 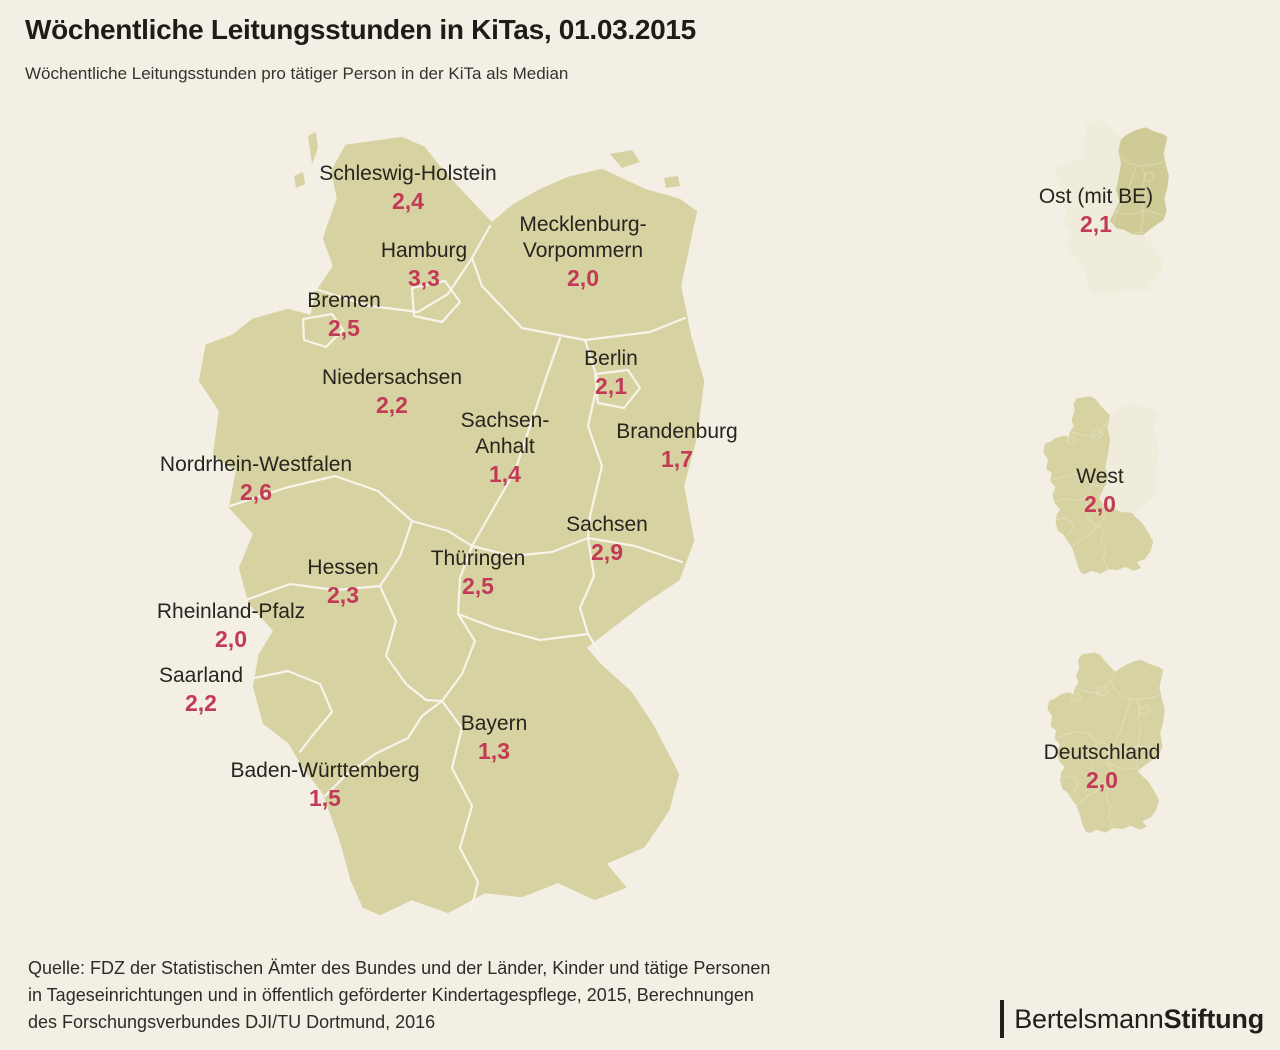 I want to click on state-label-mecklenburg-vorpommern: Mecklenburg- Vorpommern 2,0, so click(x=582, y=251).